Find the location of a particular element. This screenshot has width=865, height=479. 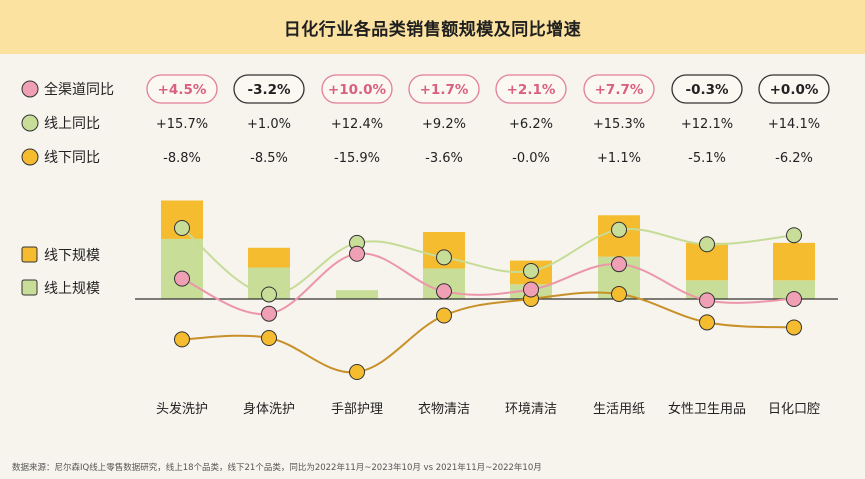

legend-marker-online-scale is located at coordinates (29, 287).